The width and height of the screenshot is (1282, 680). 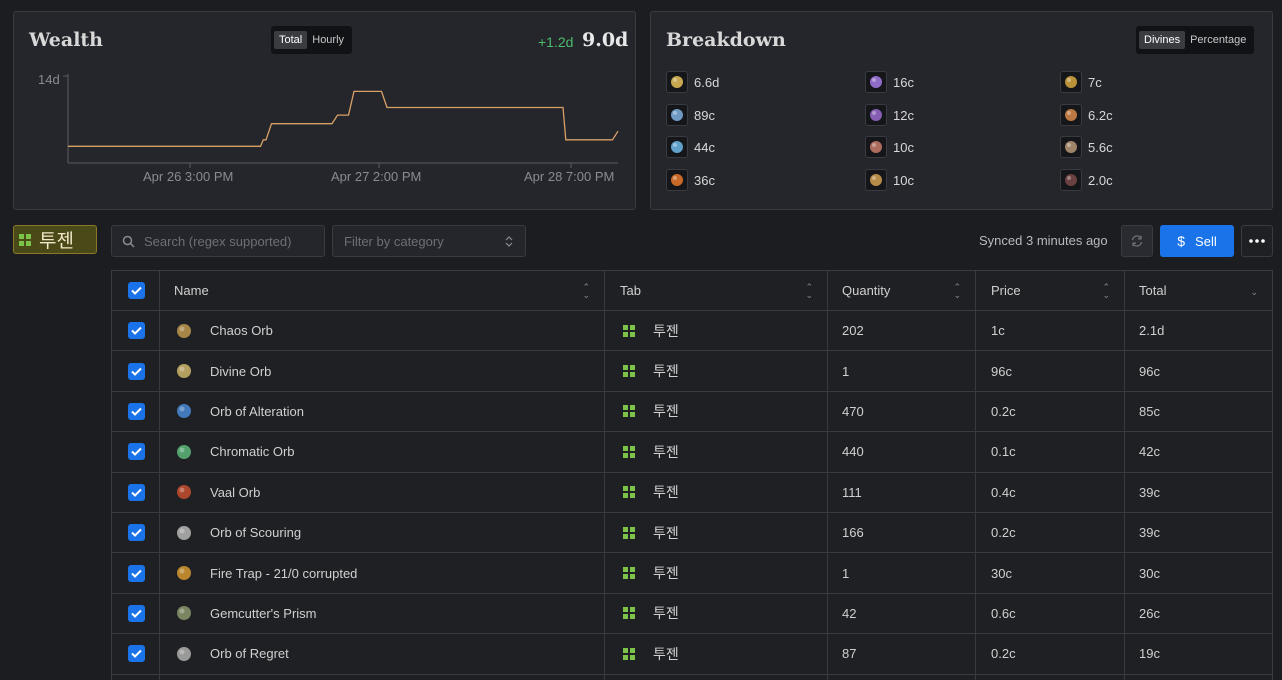 What do you see at coordinates (1086, 180) in the screenshot?
I see `breakdown-item: 2.0c` at bounding box center [1086, 180].